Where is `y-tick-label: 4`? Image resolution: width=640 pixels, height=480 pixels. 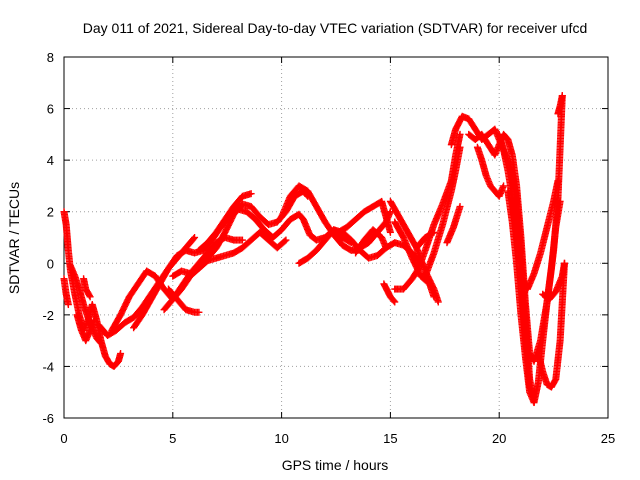
y-tick-label: 4 is located at coordinates (50, 160).